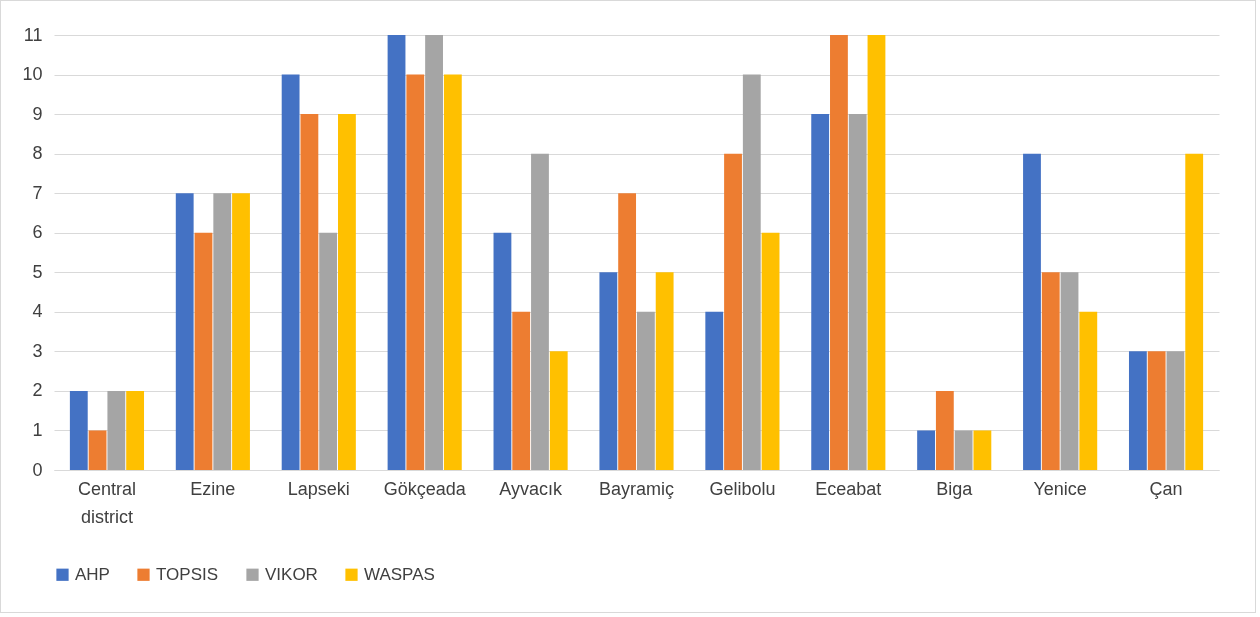  What do you see at coordinates (848, 488) in the screenshot?
I see `x-tick-label: Eceabat` at bounding box center [848, 488].